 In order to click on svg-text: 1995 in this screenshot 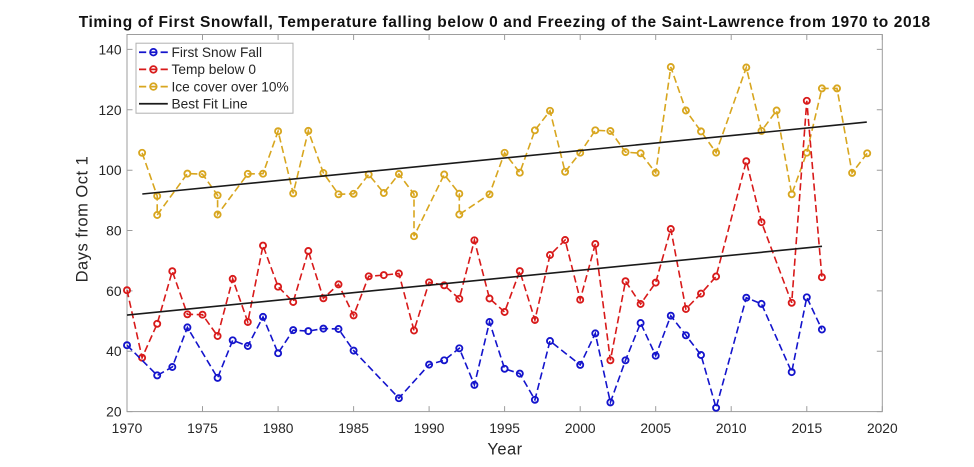, I will do `click(504, 428)`.